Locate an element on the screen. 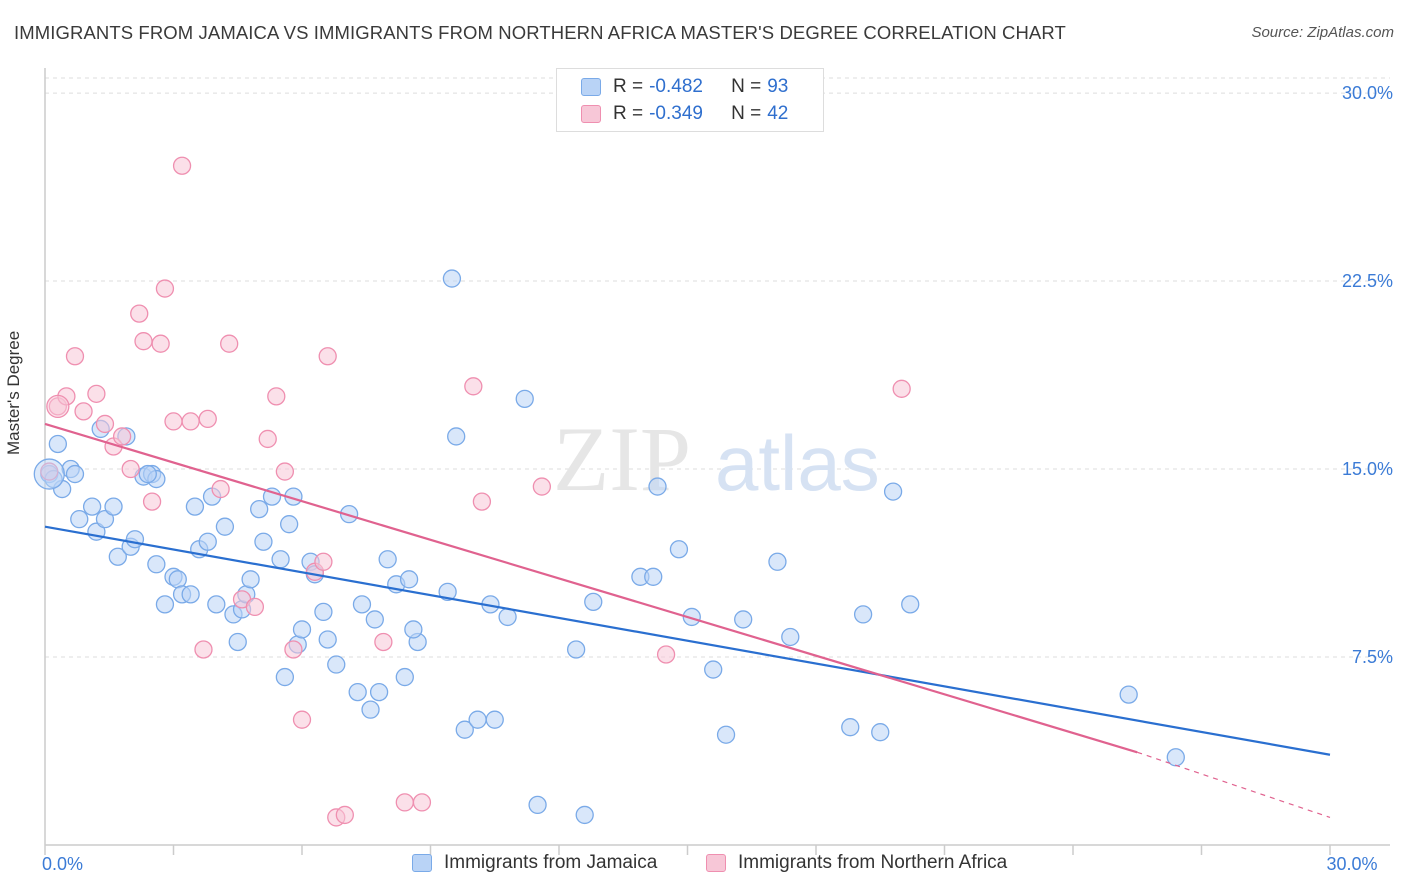 The width and height of the screenshot is (1406, 892). legend-n-value: 42 is located at coordinates (778, 113).